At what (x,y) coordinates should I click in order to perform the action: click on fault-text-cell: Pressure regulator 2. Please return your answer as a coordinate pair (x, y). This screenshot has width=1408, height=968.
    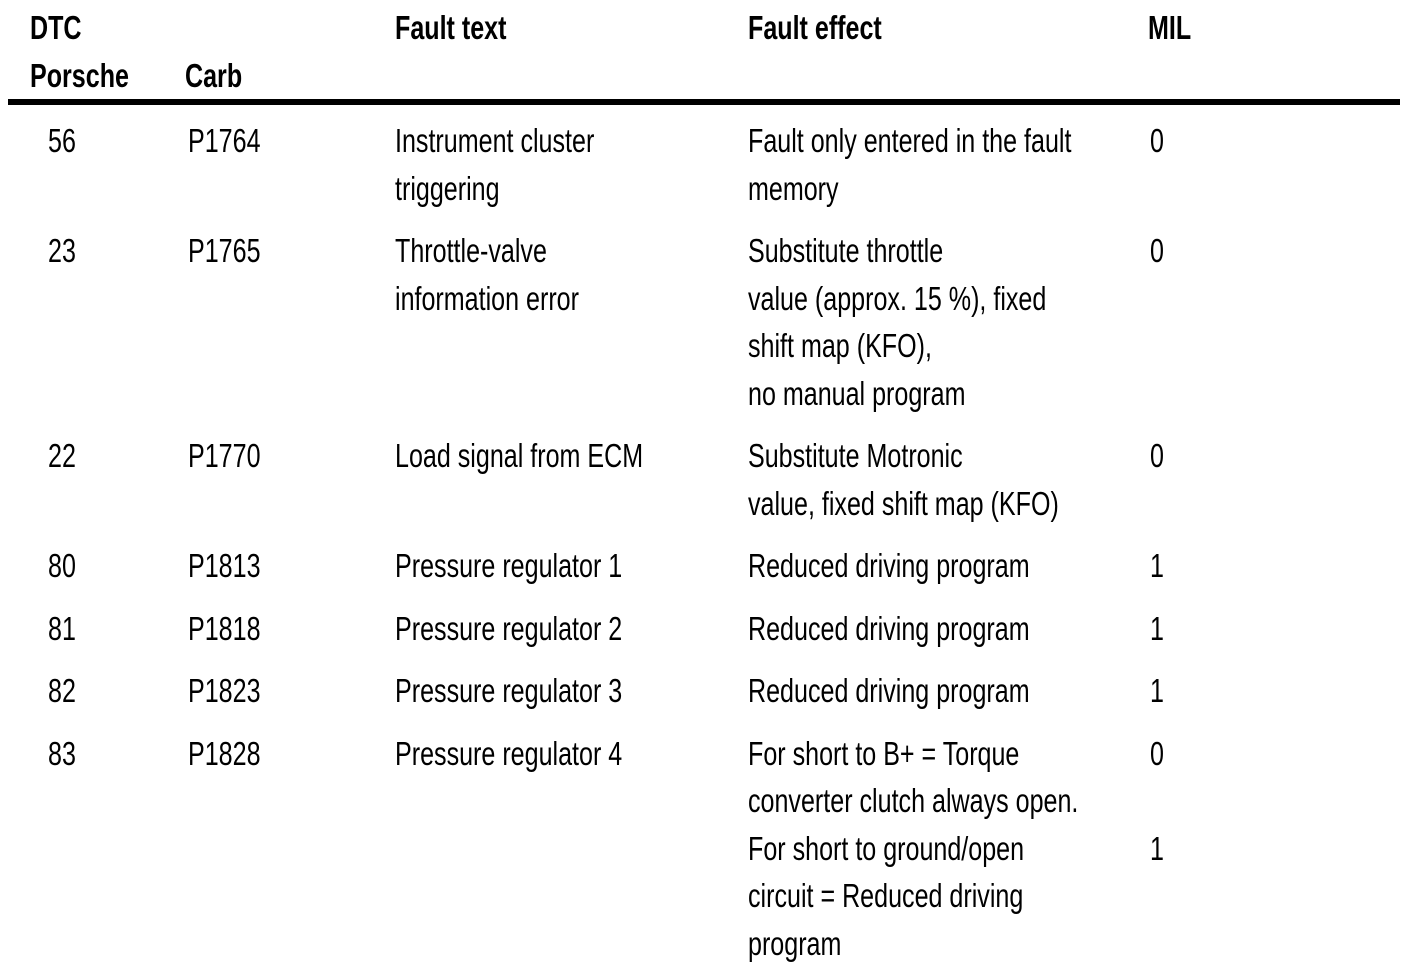
    Looking at the image, I should click on (571, 629).